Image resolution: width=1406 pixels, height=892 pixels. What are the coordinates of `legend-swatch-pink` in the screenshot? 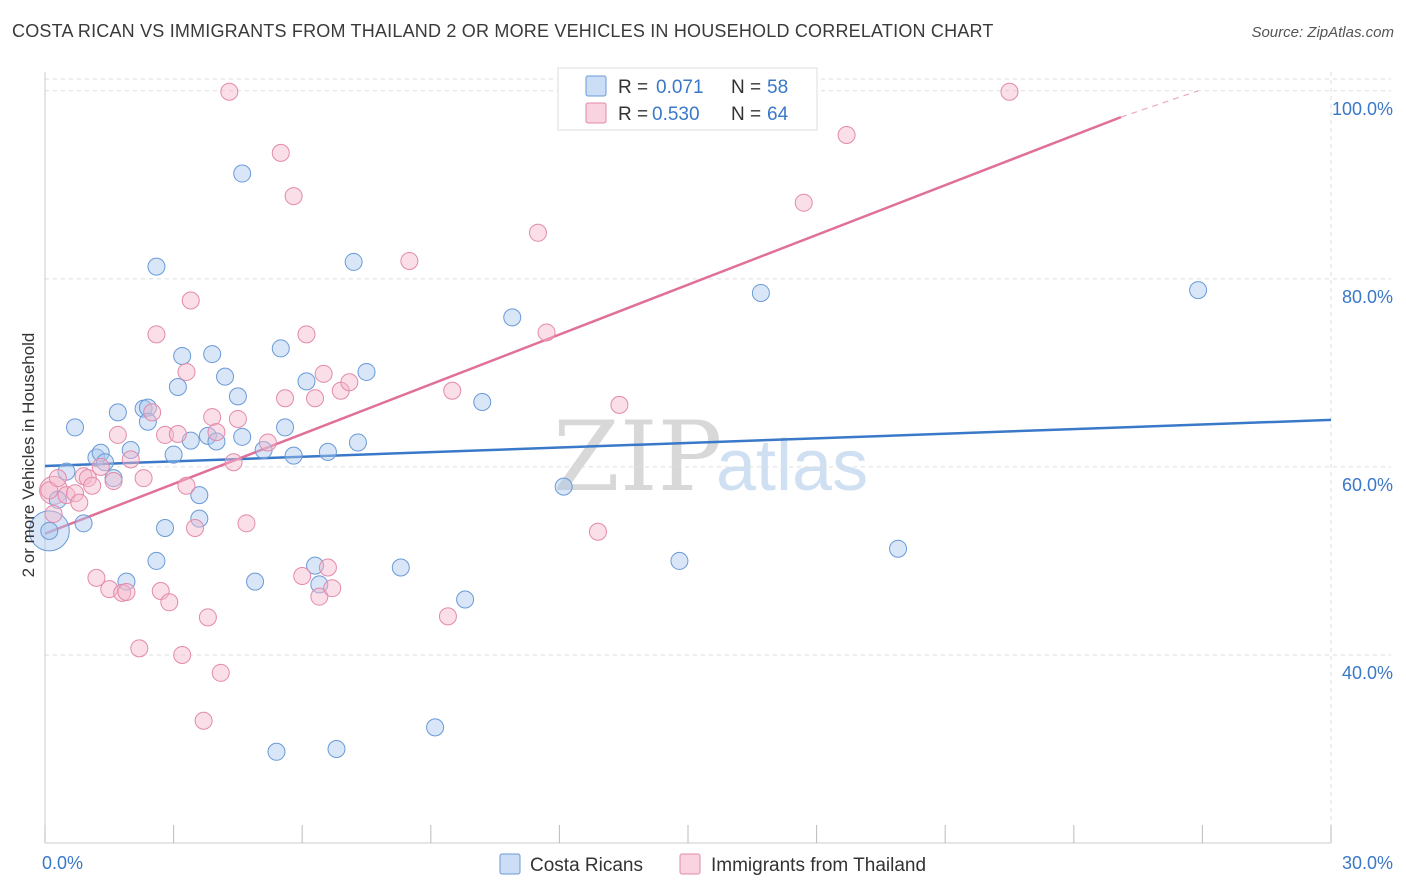 It's located at (596, 113).